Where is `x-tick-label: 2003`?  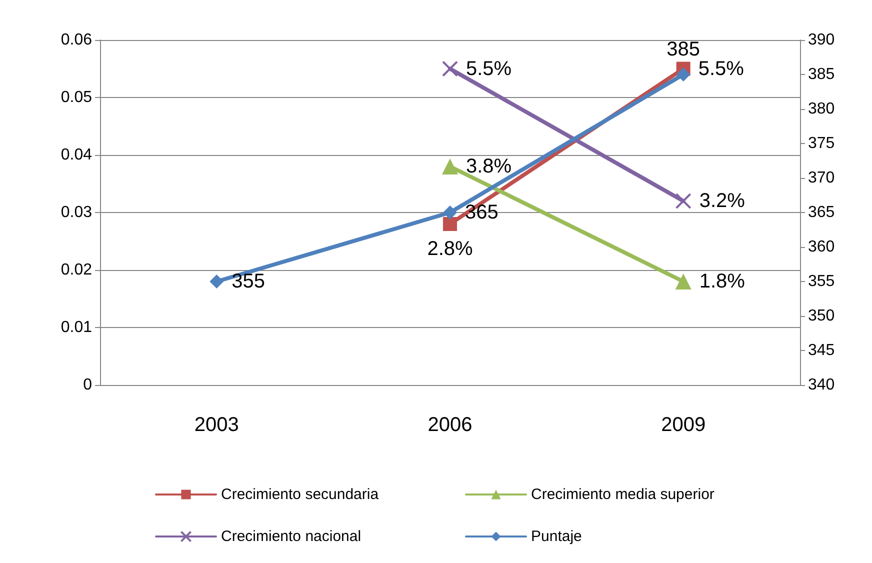 x-tick-label: 2003 is located at coordinates (216, 425).